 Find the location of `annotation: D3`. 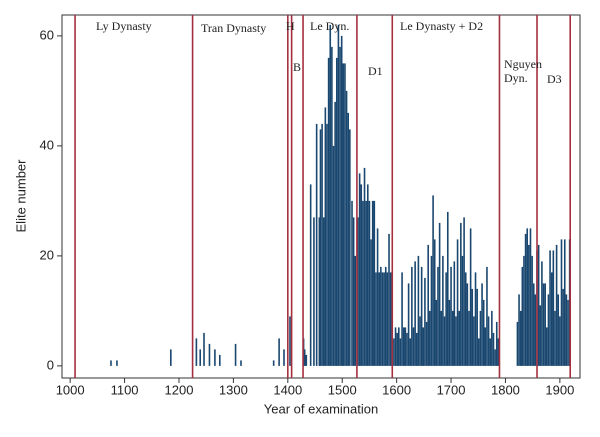

annotation: D3 is located at coordinates (554, 79).